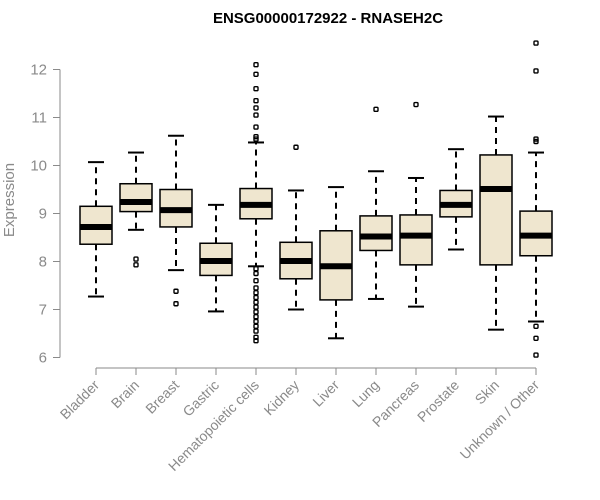  What do you see at coordinates (38, 70) in the screenshot?
I see `y-tick-label: 12` at bounding box center [38, 70].